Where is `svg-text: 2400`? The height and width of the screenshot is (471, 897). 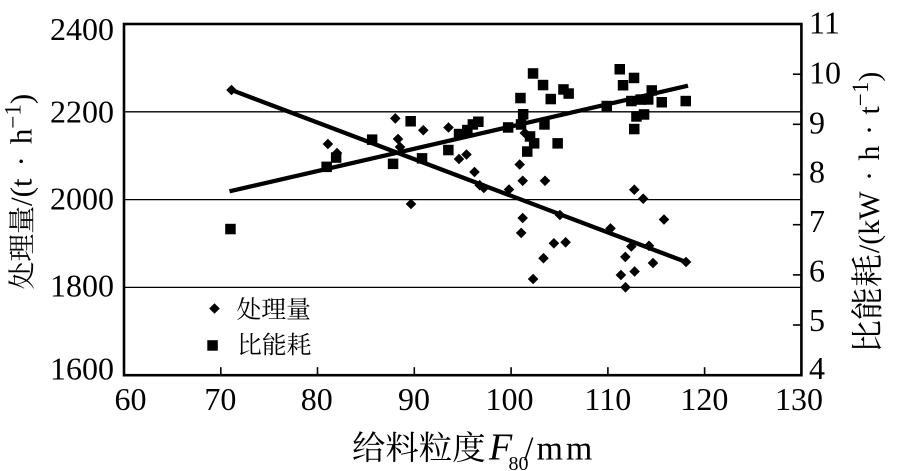
svg-text: 2400 is located at coordinates (82, 29).